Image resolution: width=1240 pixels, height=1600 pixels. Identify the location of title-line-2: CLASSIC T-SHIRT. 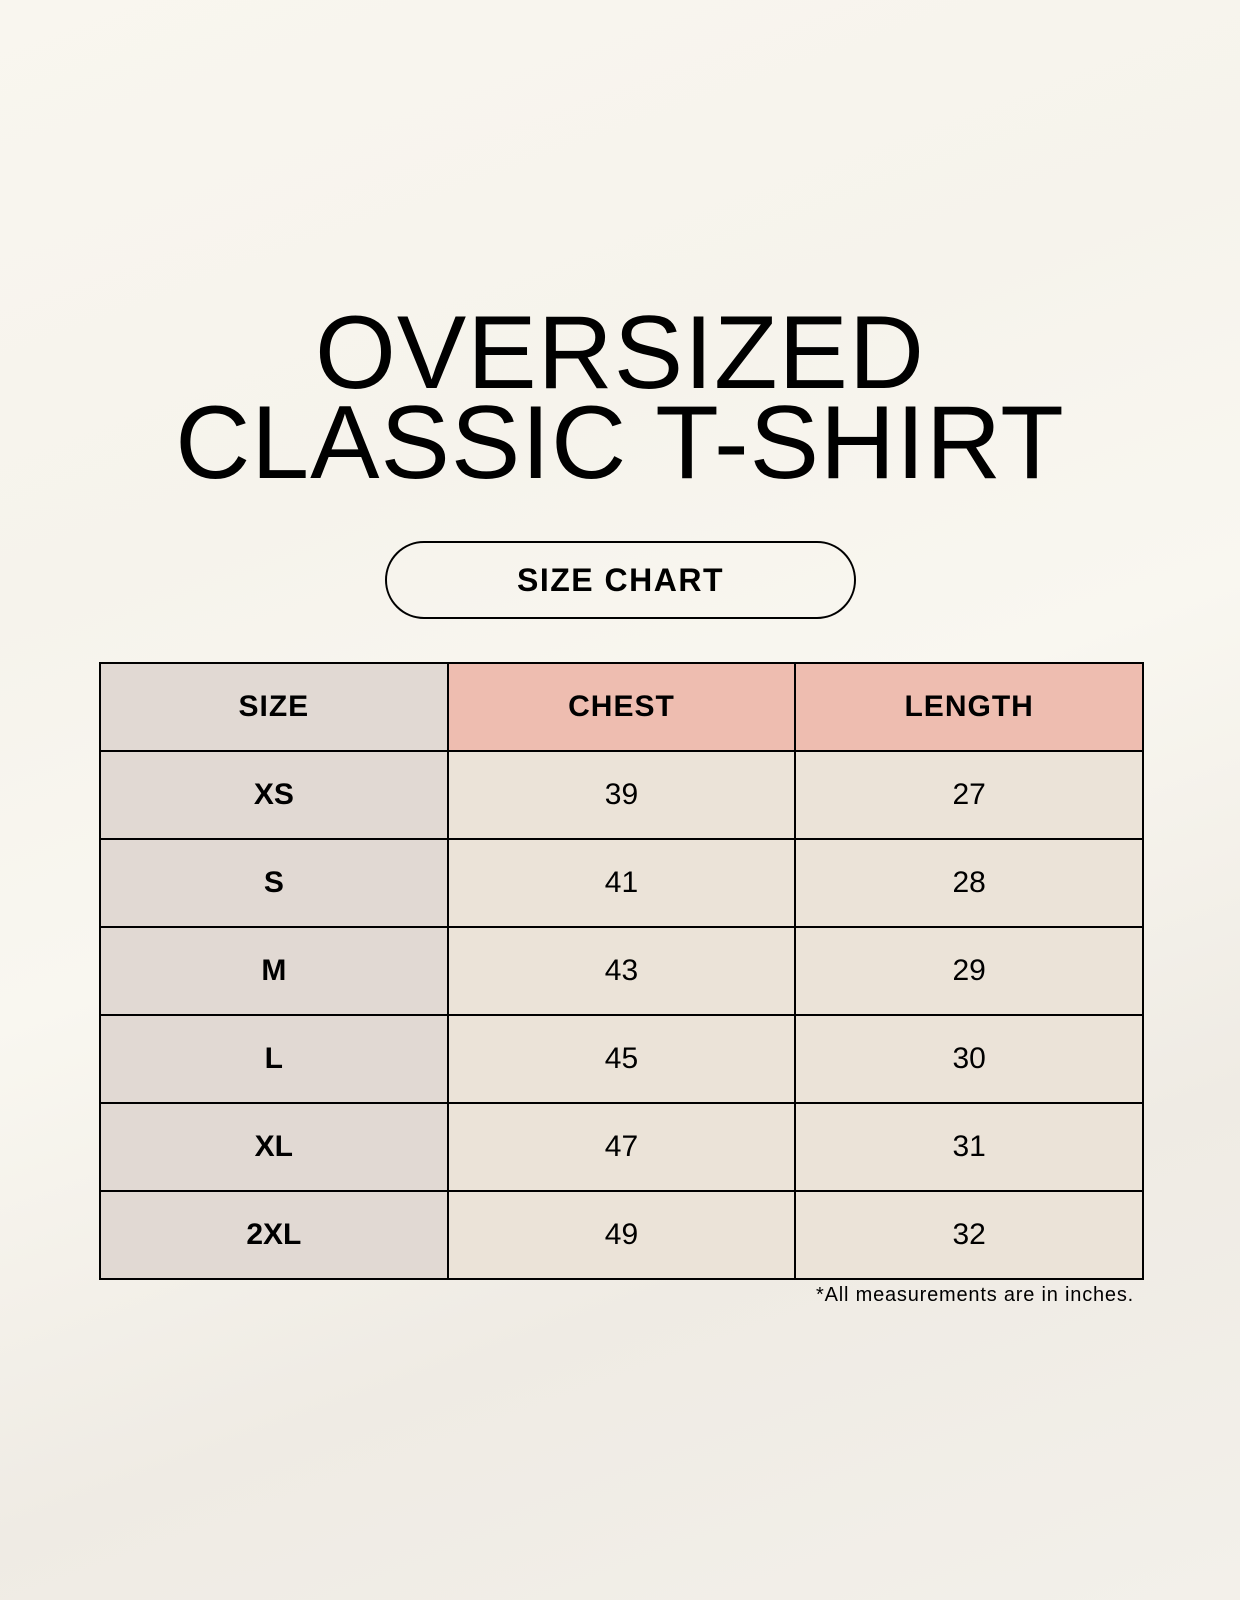
(620, 443).